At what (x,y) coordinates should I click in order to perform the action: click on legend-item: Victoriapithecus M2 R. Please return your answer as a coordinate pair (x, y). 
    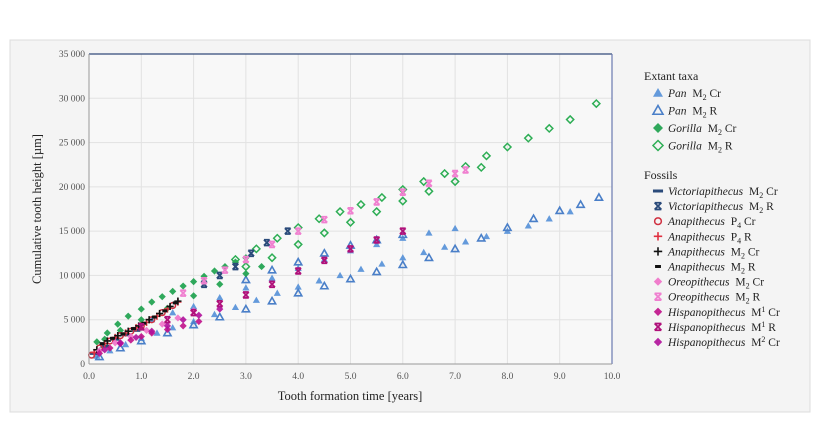
    Looking at the image, I should click on (714, 208).